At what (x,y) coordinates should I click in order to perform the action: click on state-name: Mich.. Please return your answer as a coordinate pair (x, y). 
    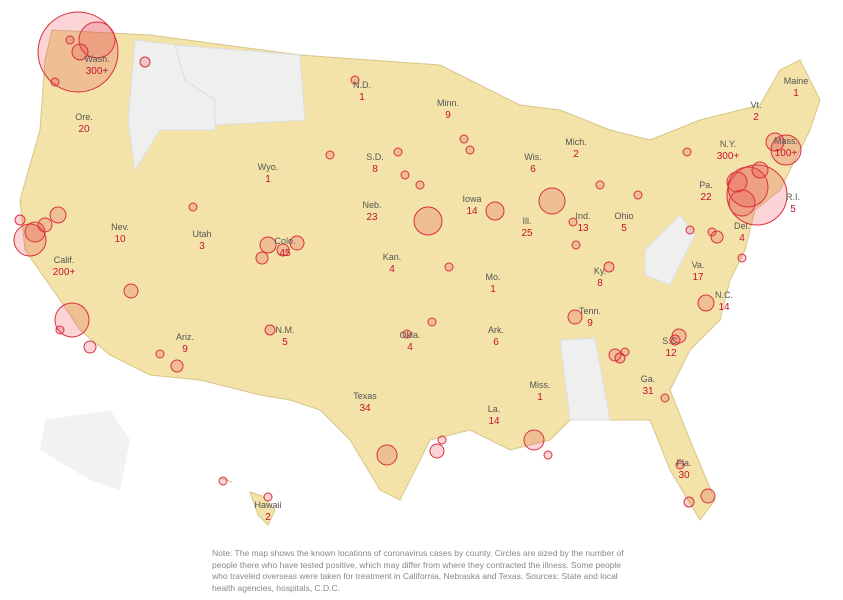
    Looking at the image, I should click on (576, 142).